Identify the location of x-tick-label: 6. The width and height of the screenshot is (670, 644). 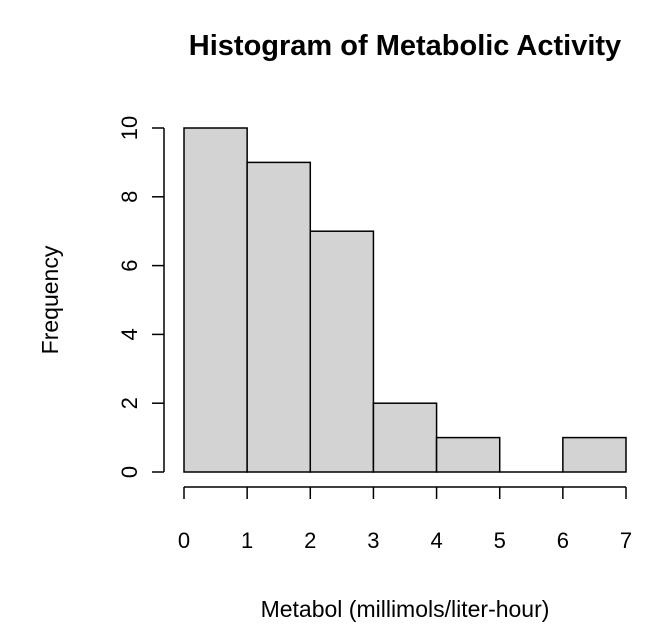
(563, 540).